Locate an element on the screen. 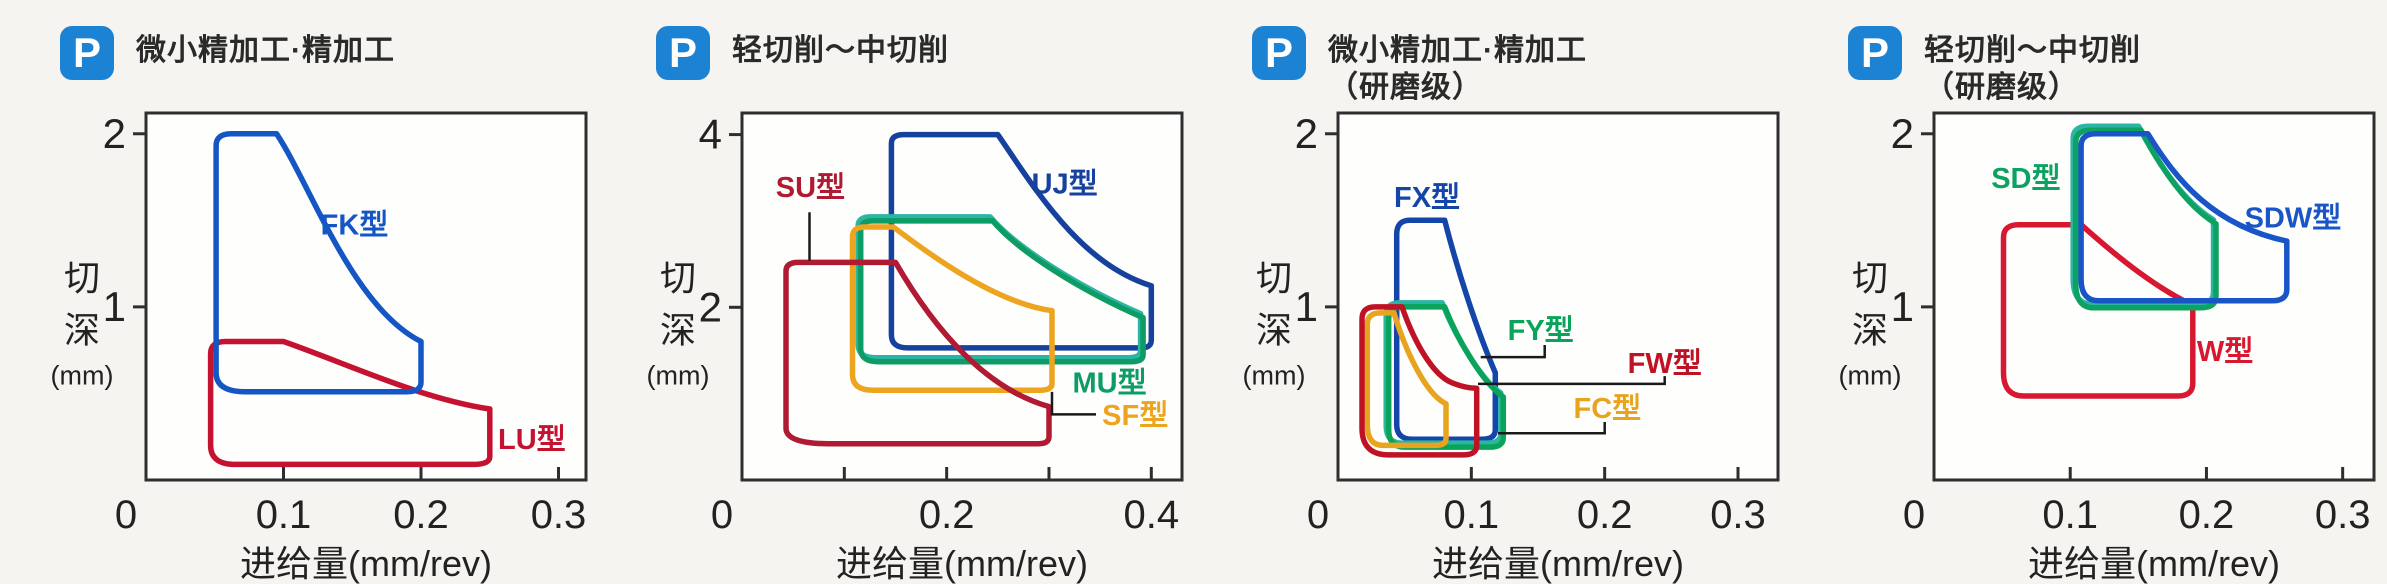  panel-title: 微小精加工·精加工 is located at coordinates (265, 50).